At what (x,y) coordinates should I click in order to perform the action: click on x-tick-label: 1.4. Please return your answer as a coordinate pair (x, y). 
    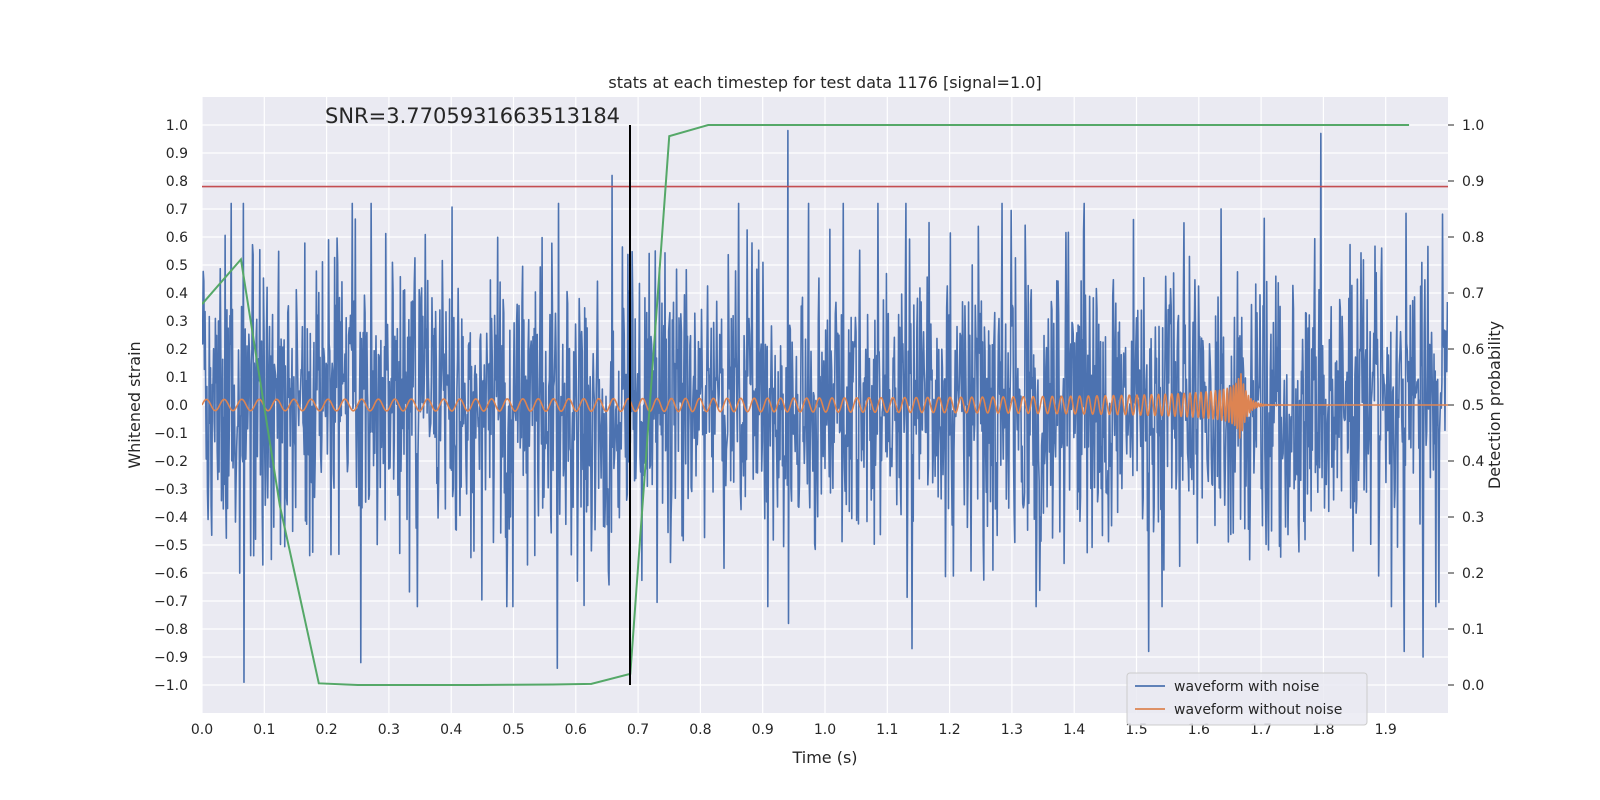
    Looking at the image, I should click on (1074, 730).